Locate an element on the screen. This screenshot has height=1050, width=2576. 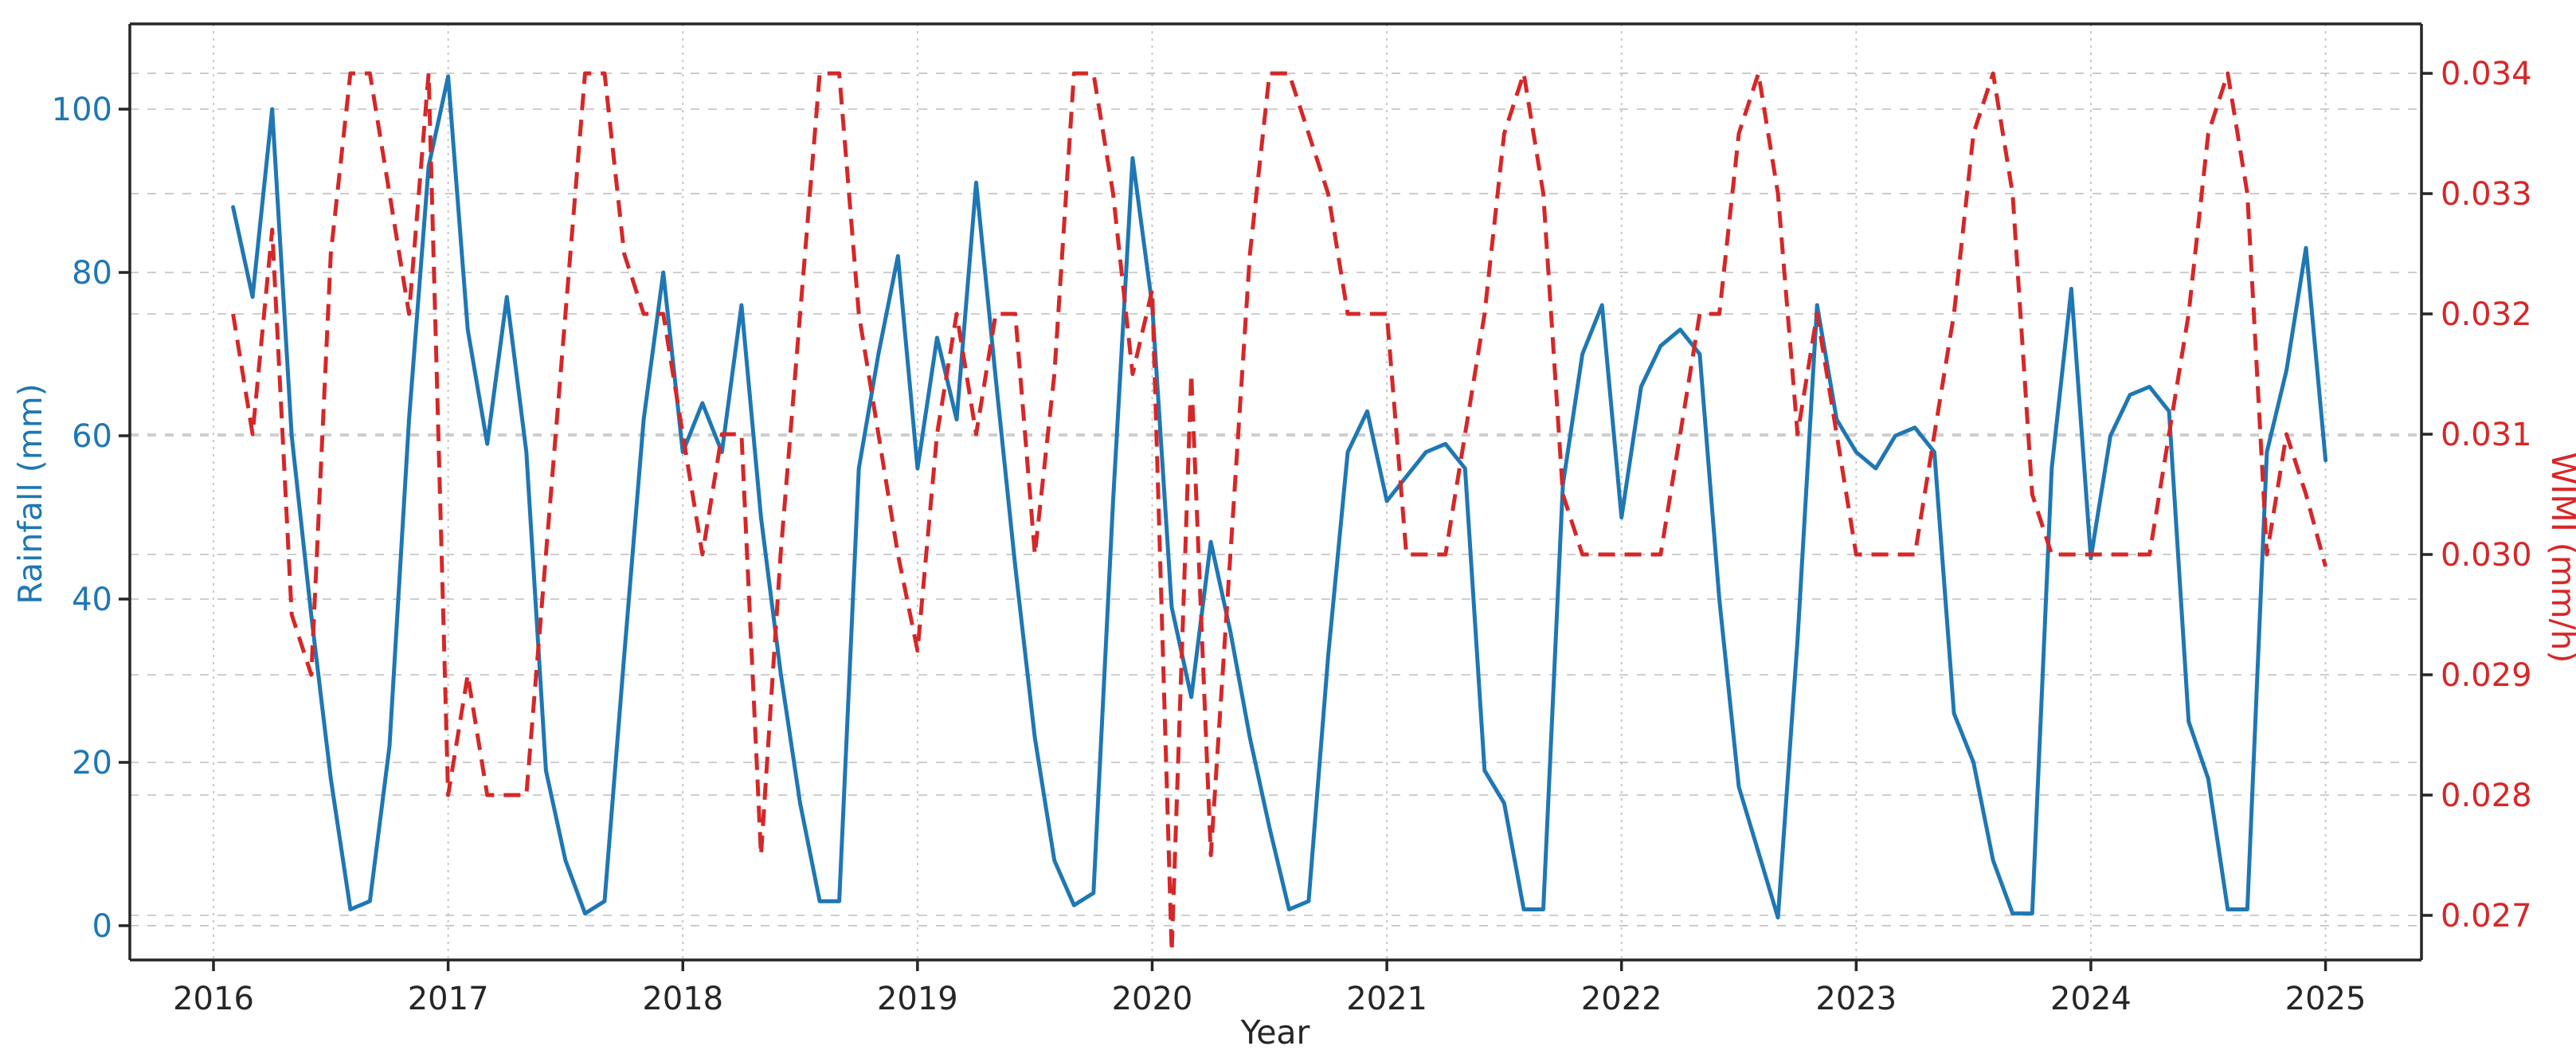
right-tick-label-0.033: 0.033 is located at coordinates (2486, 194).